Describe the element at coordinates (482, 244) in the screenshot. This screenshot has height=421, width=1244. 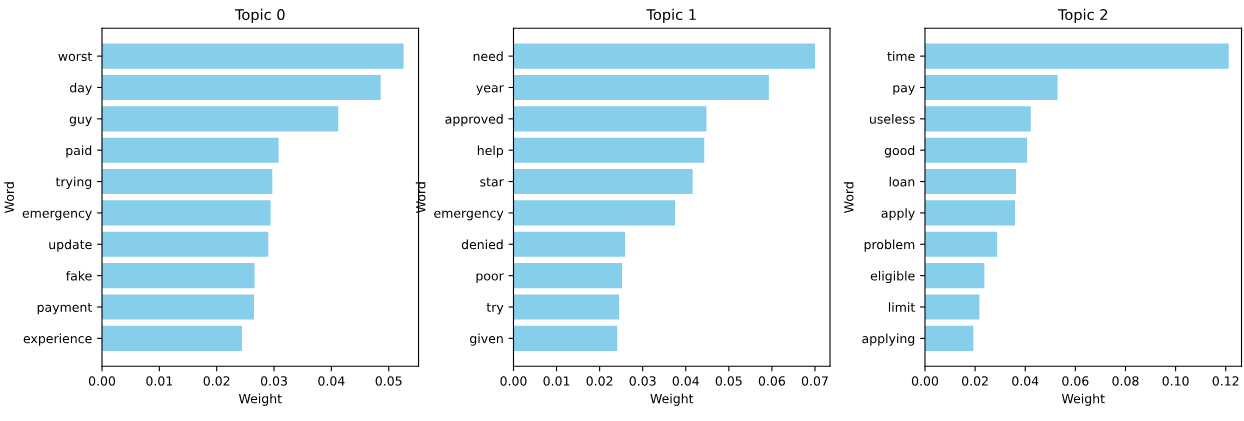
I see `y-tick-label: denied` at that location.